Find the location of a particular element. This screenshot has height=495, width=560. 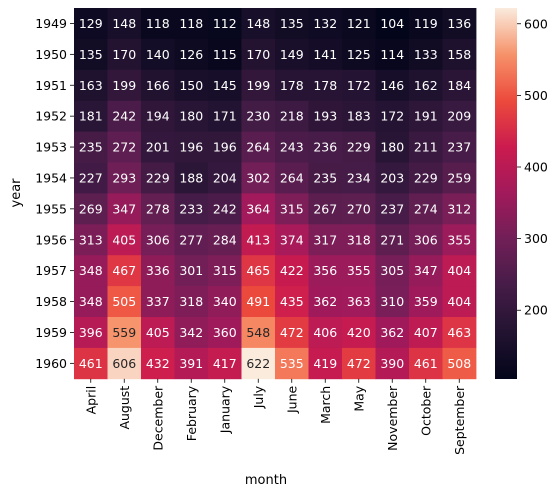

cell-value-label: 271 is located at coordinates (392, 239).